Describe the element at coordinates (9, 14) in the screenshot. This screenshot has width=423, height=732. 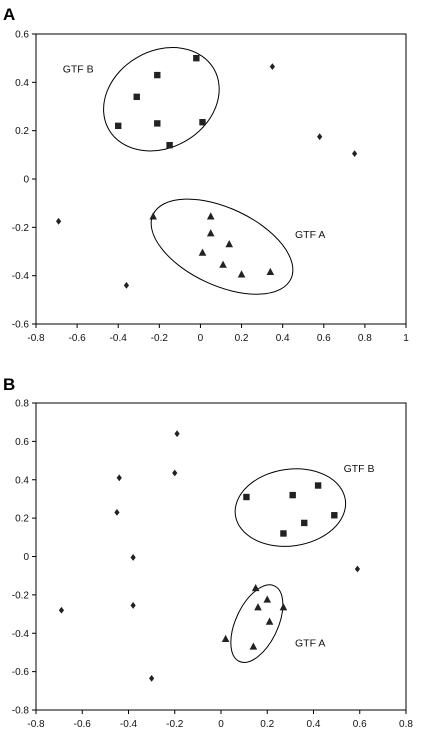
I see `panel-label: A` at that location.